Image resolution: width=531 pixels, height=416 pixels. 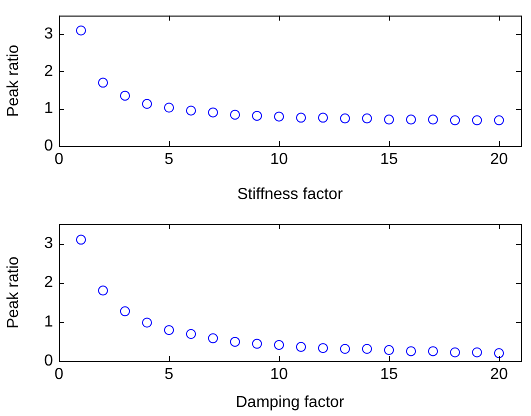 I want to click on x-axis-title: Stiffness factor, so click(x=290, y=194).